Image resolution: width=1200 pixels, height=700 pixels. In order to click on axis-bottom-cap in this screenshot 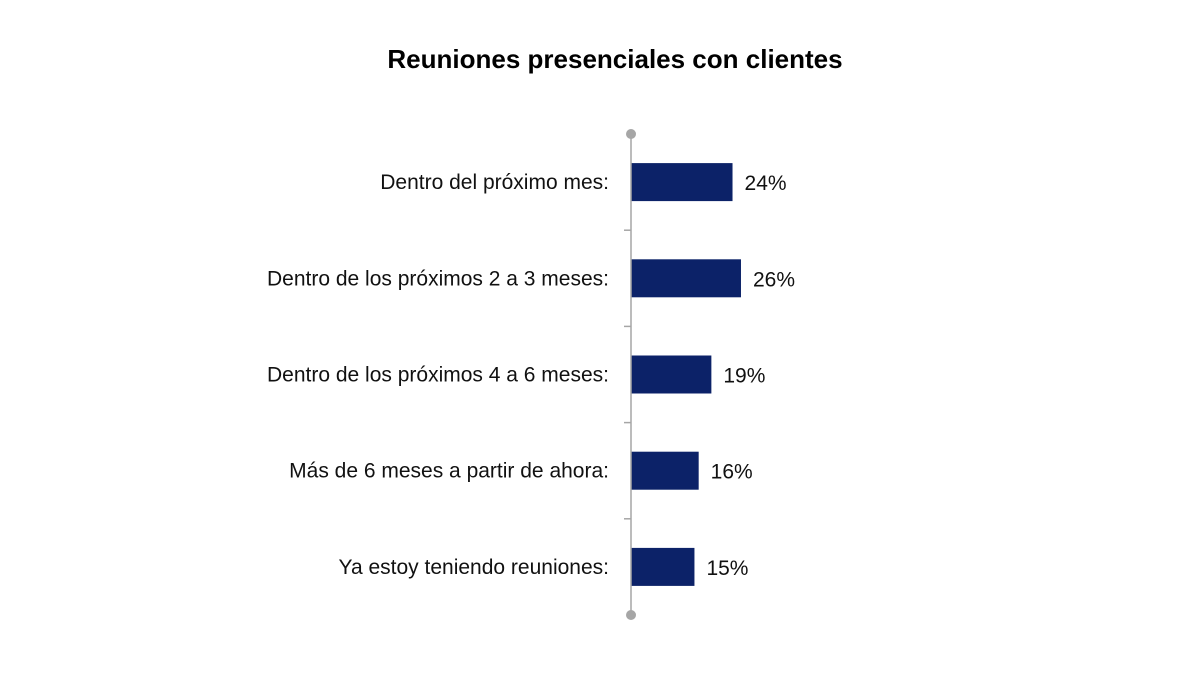, I will do `click(631, 615)`.